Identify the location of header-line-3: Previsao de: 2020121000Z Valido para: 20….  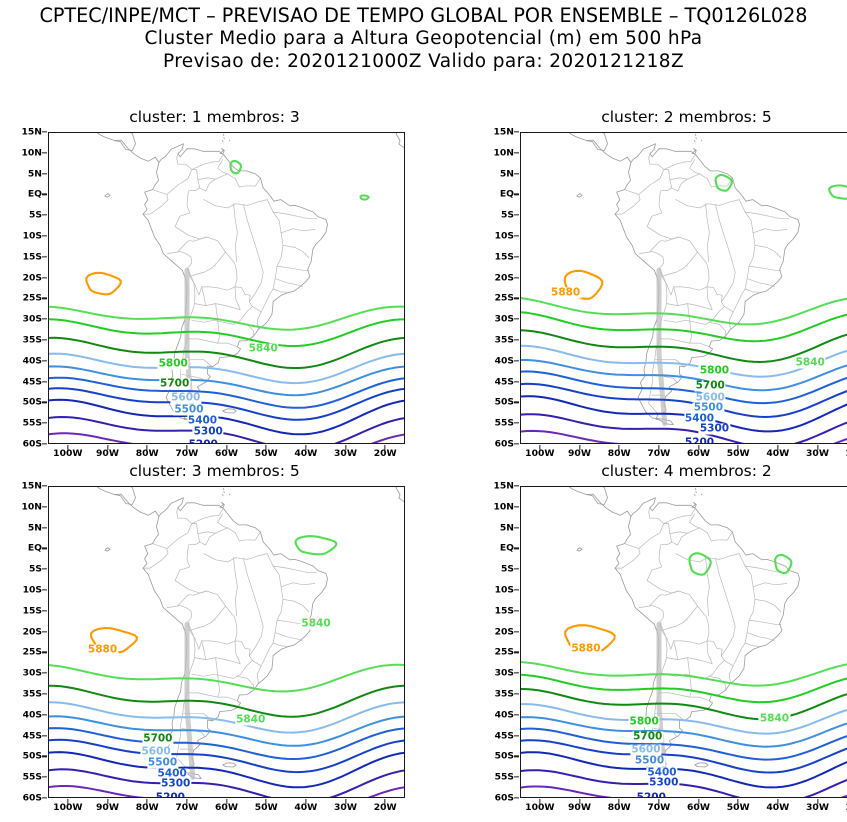
(423, 61).